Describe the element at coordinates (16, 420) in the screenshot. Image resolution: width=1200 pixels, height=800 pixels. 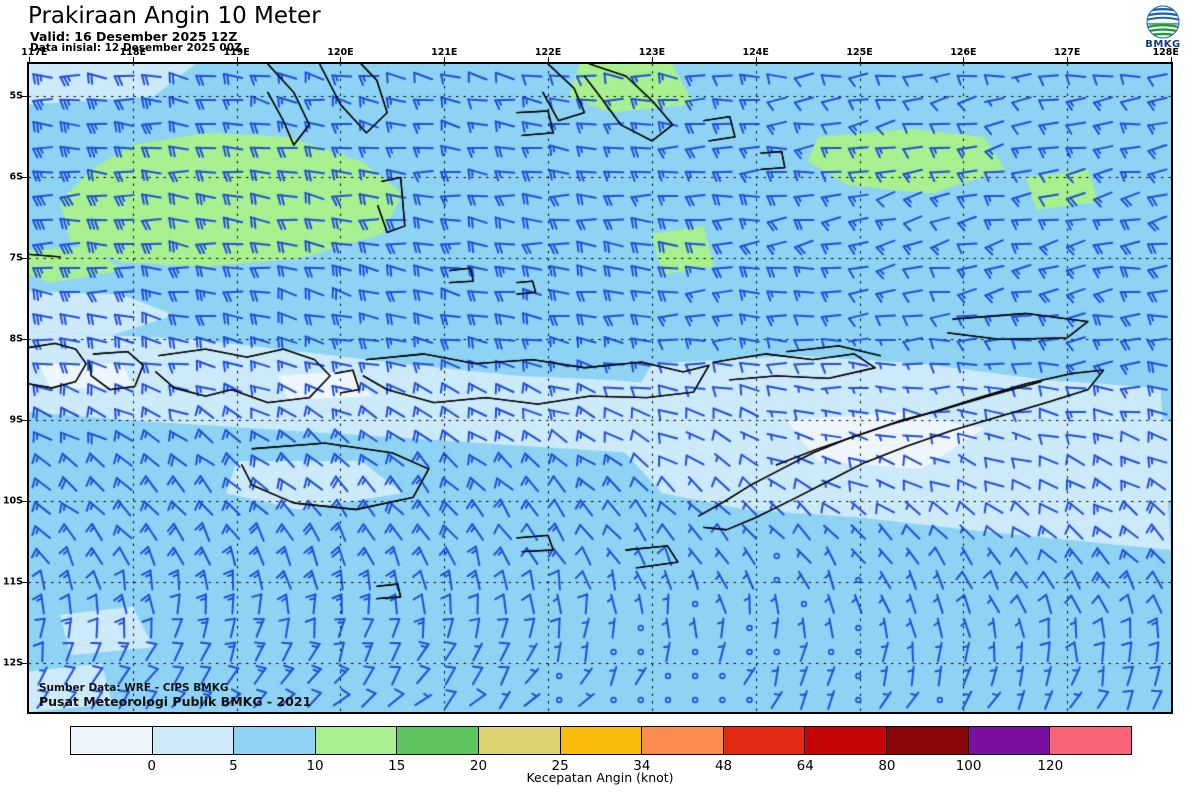
I see `lat-label-9s: 9S` at that location.